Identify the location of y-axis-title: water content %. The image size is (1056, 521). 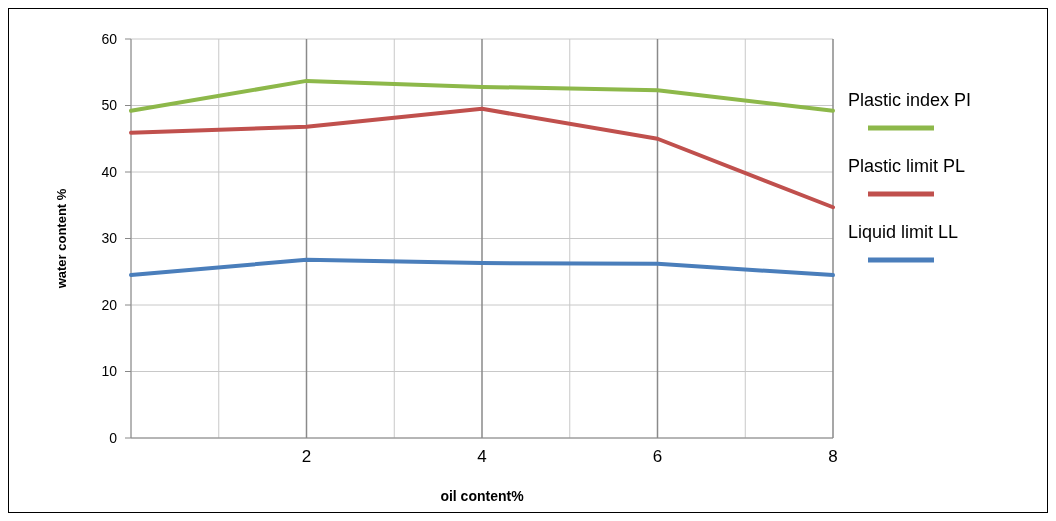
(61, 239).